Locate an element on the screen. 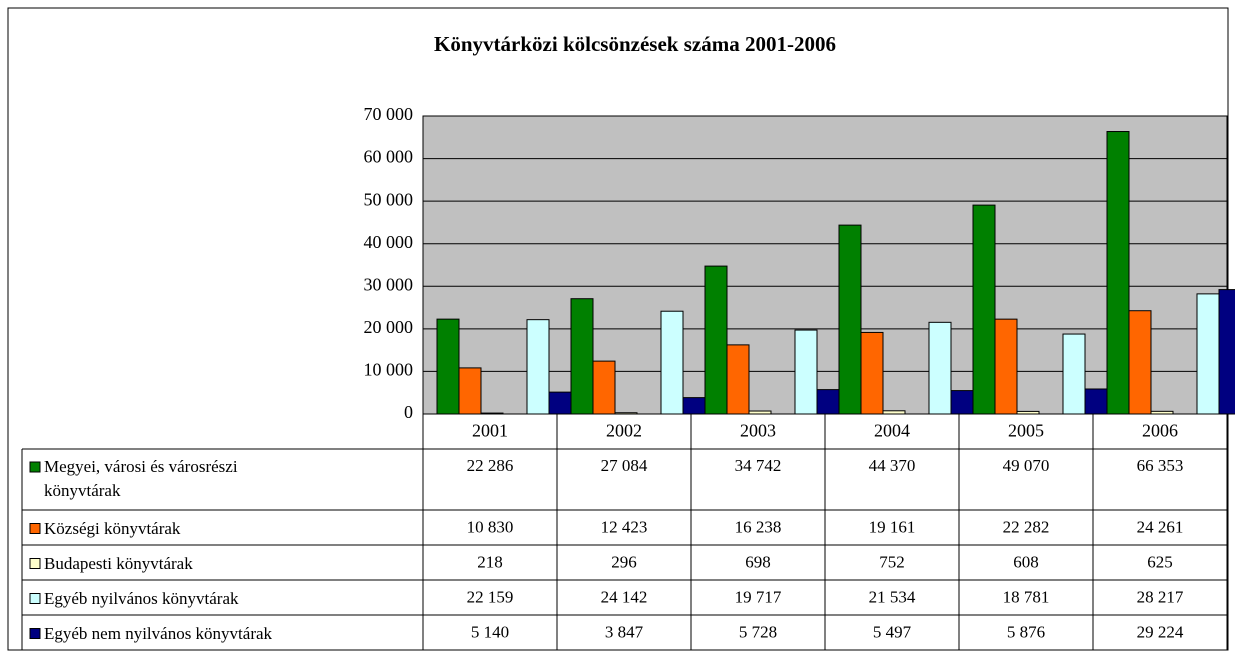 This screenshot has height=656, width=1235. table-value: 218 is located at coordinates (490, 561).